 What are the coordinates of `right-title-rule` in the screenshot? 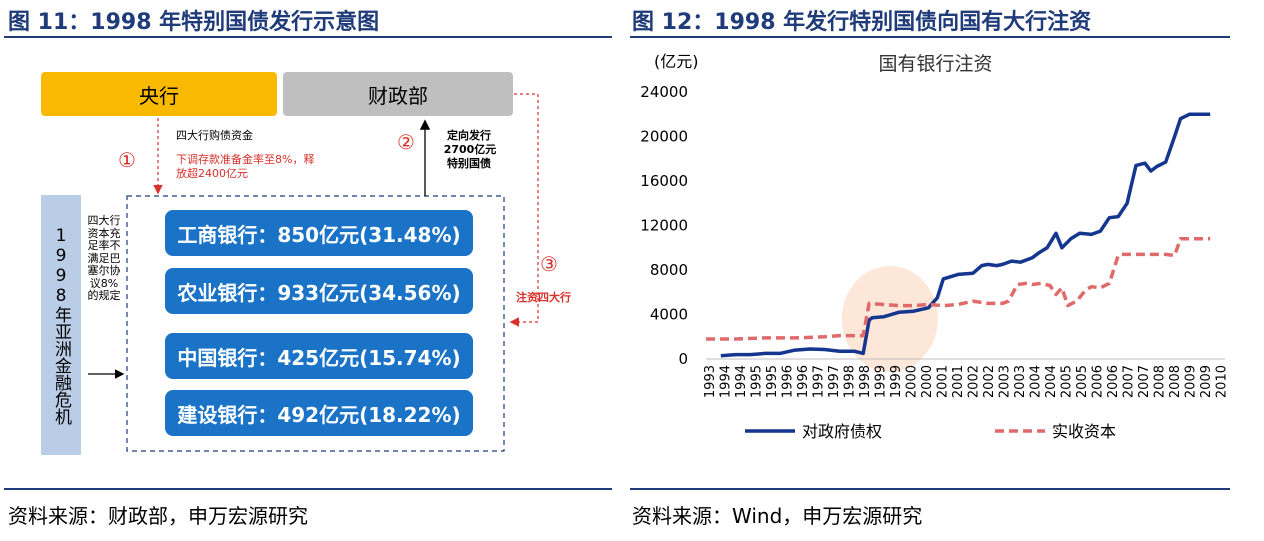 It's located at (930, 37).